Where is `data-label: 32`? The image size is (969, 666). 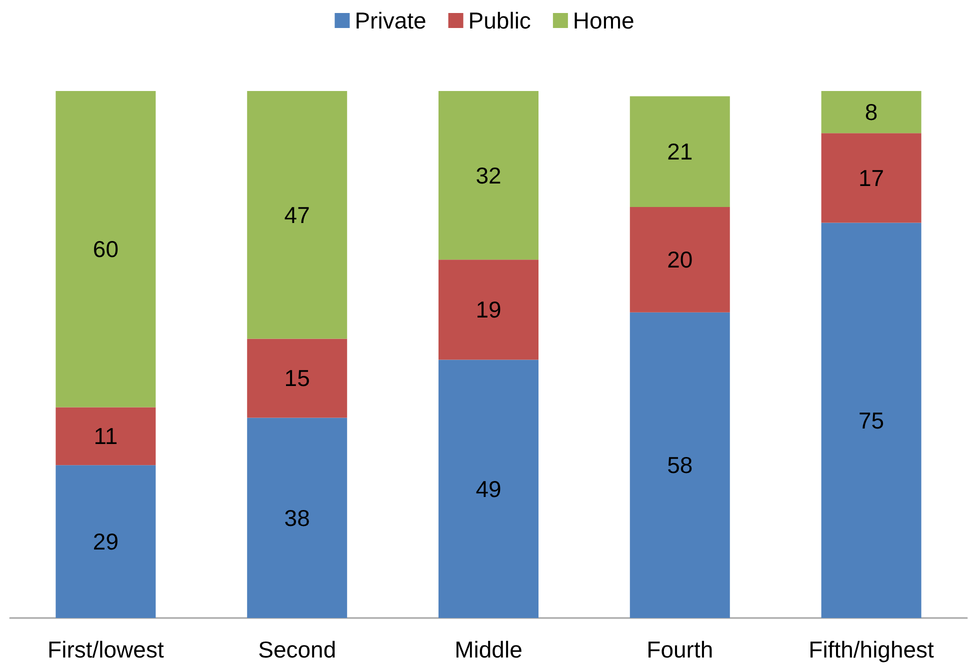
data-label: 32 is located at coordinates (489, 175).